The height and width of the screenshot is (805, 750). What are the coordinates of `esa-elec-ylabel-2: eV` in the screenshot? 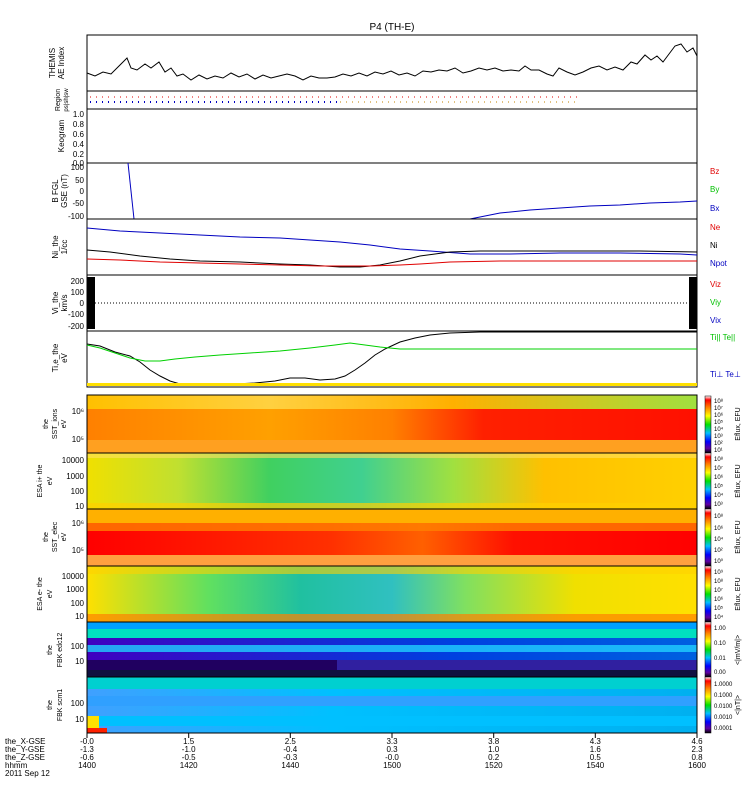 It's located at (50, 593).